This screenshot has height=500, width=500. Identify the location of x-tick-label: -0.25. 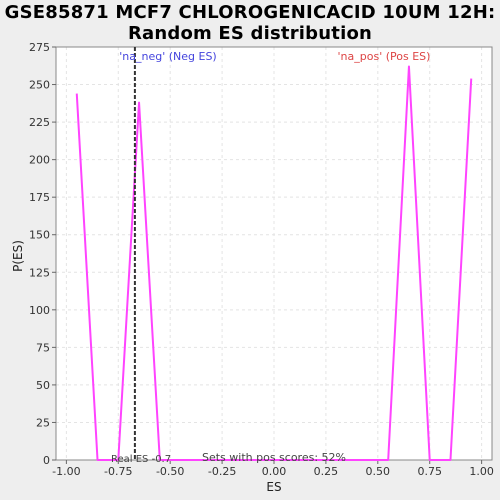
(222, 471).